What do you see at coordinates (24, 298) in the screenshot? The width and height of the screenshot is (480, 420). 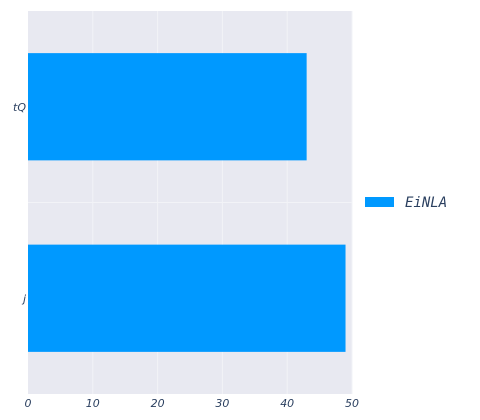 I see `y-tick-label-j: j` at bounding box center [24, 298].